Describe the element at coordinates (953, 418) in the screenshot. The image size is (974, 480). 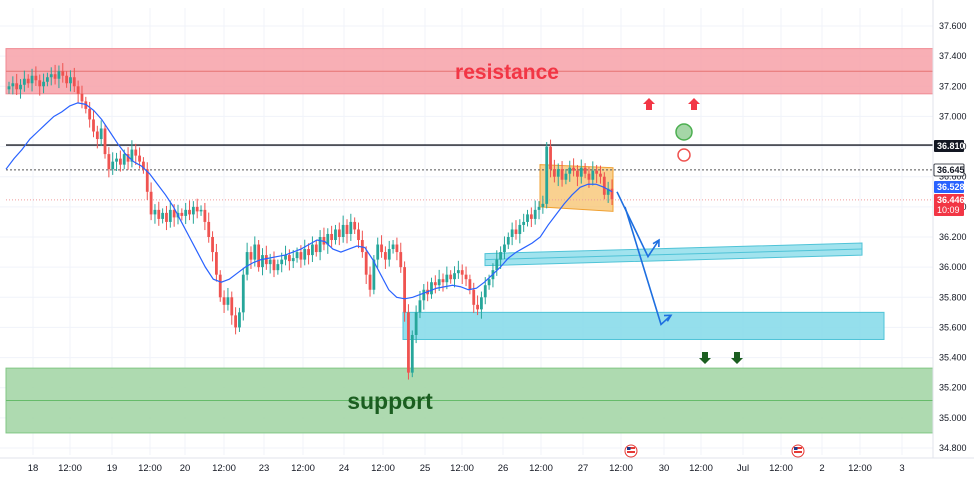
I see `y-tick-label: 35.000` at that location.